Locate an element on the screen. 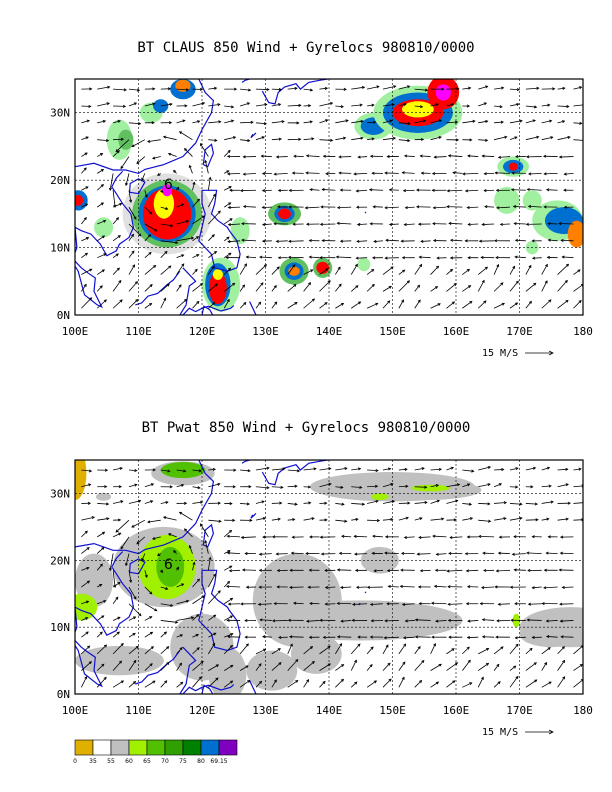  pwat-field is located at coordinates (551, 634).